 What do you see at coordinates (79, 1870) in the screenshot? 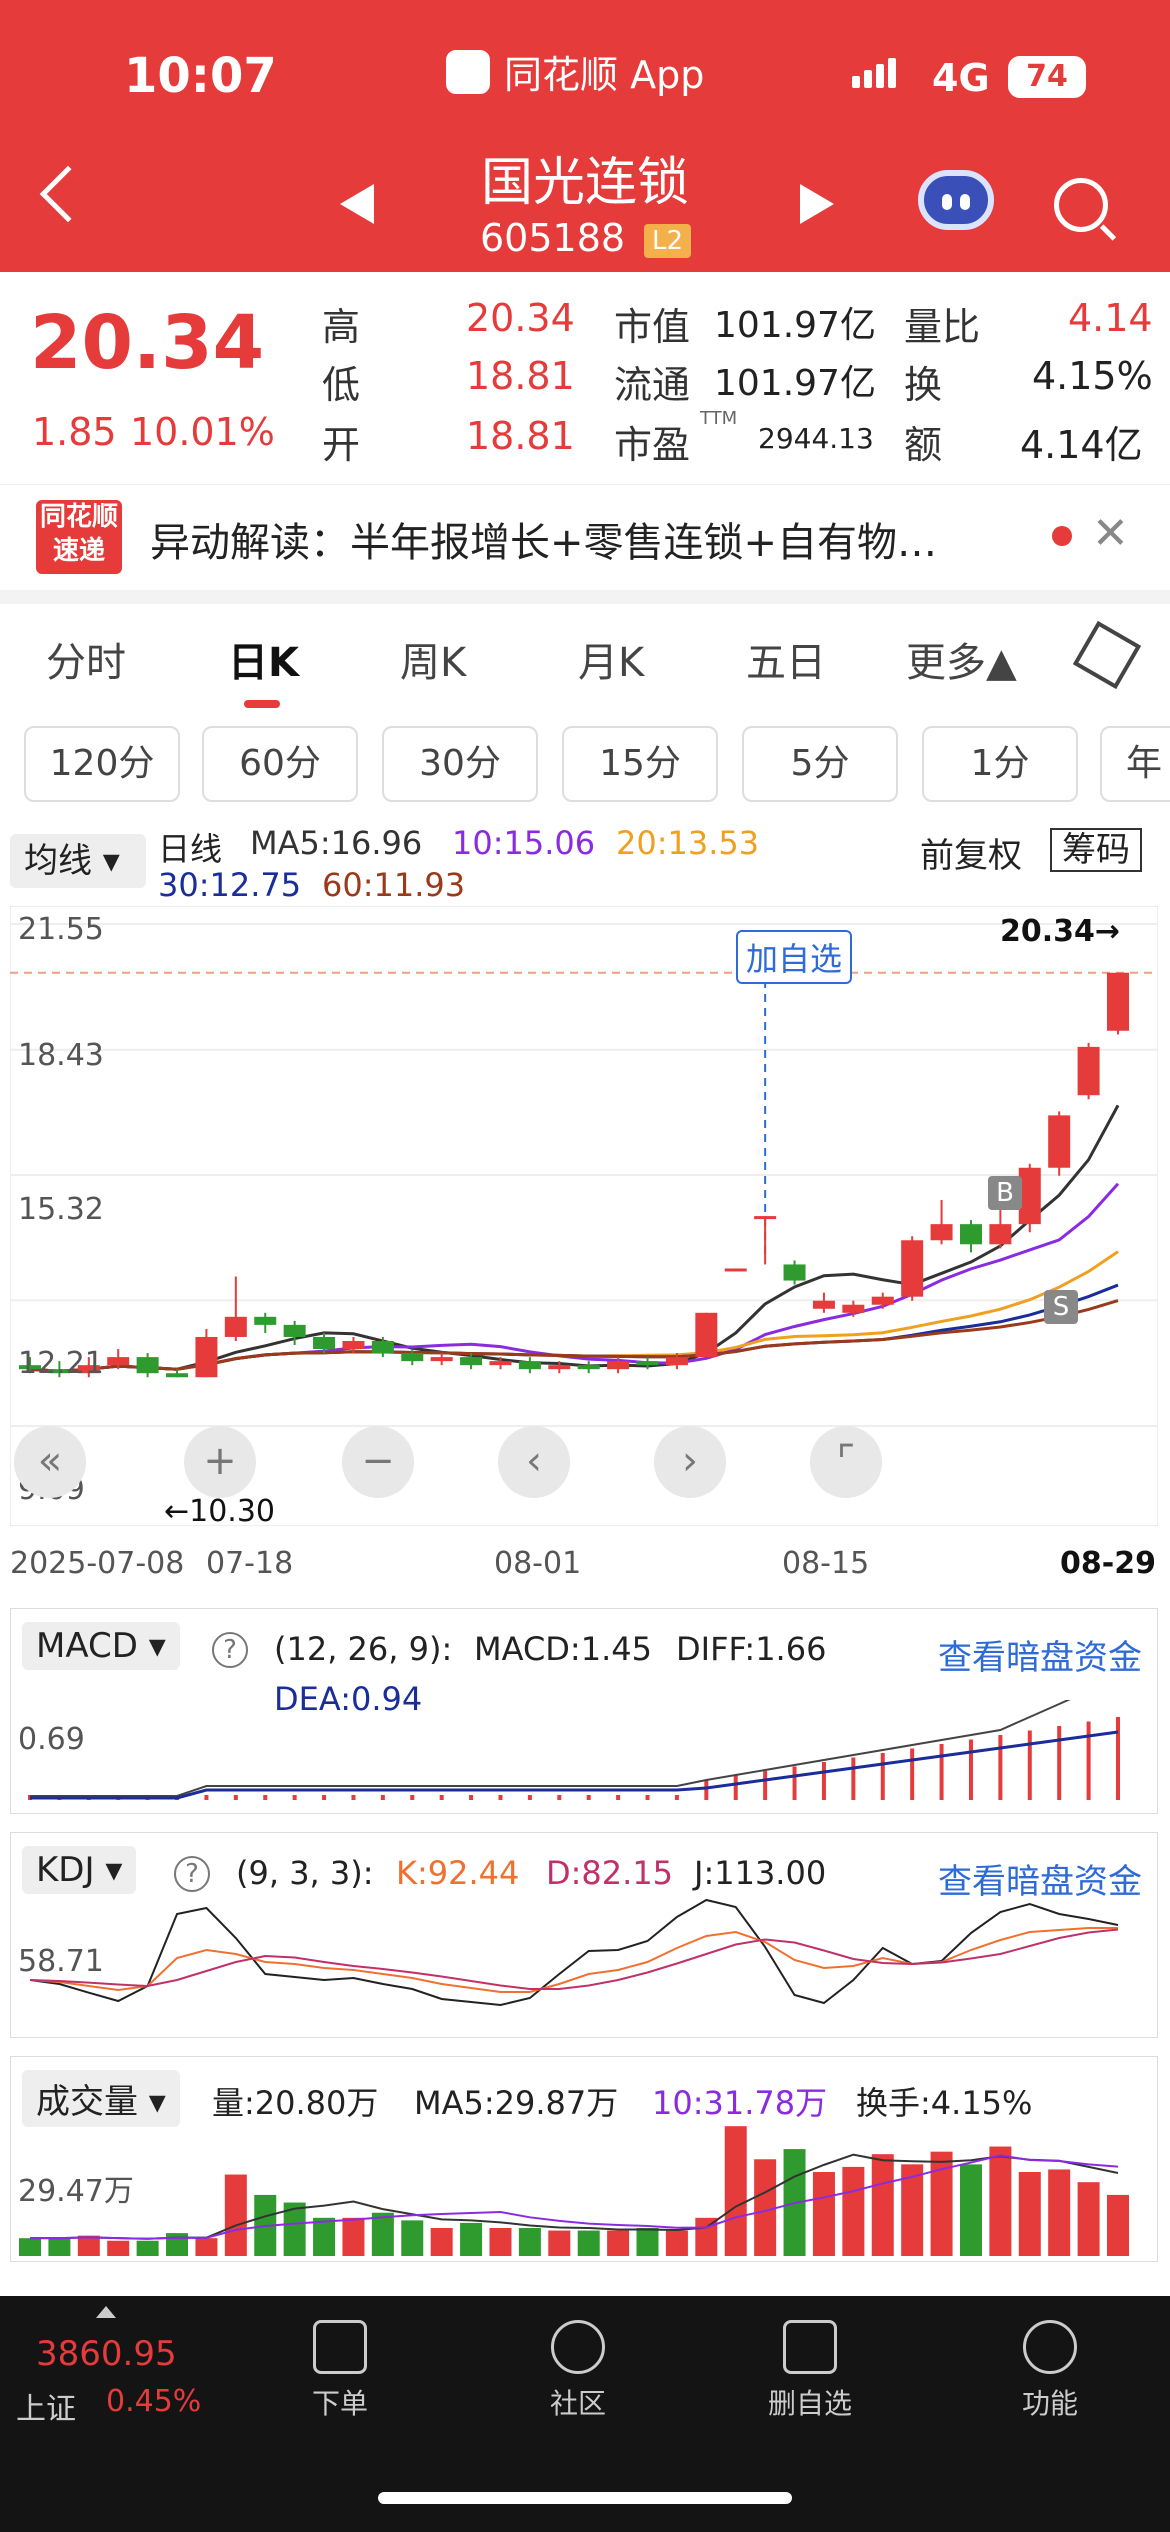
I see `kdj-selector: KDJ ▾` at bounding box center [79, 1870].